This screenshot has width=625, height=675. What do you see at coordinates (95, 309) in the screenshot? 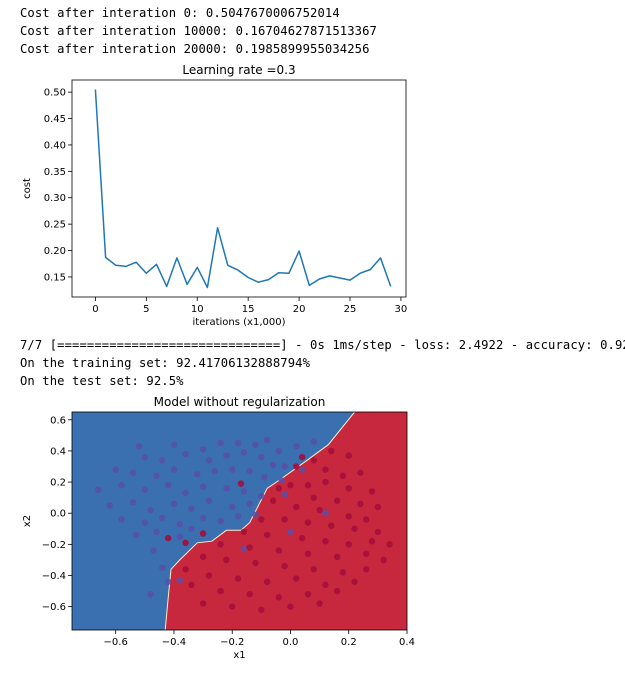
I see `x-tick-label: 0` at bounding box center [95, 309].